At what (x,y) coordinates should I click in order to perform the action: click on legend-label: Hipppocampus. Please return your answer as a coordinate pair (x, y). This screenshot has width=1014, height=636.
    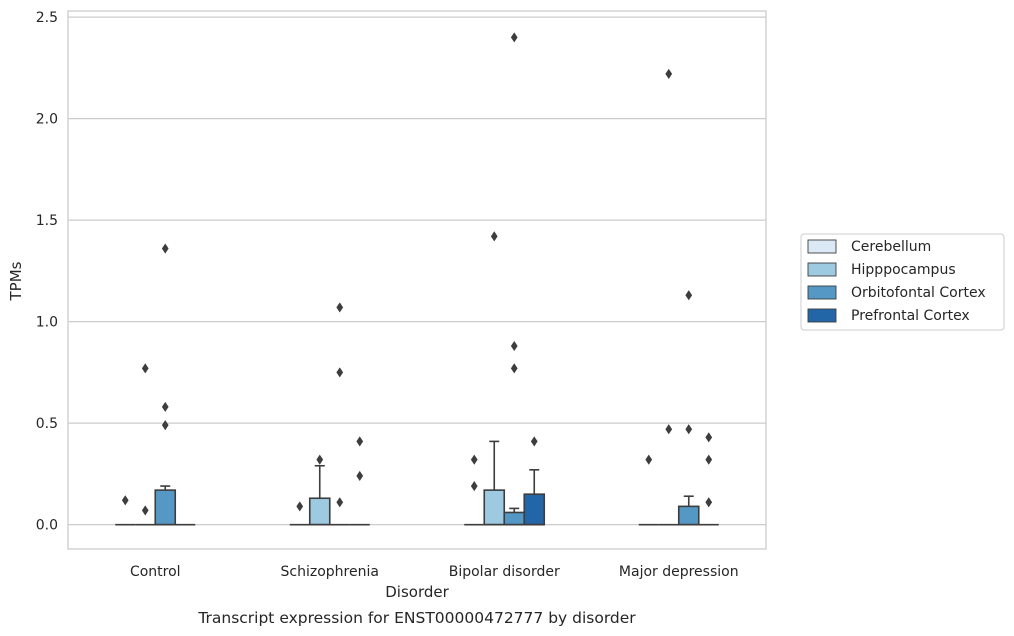
    Looking at the image, I should click on (903, 270).